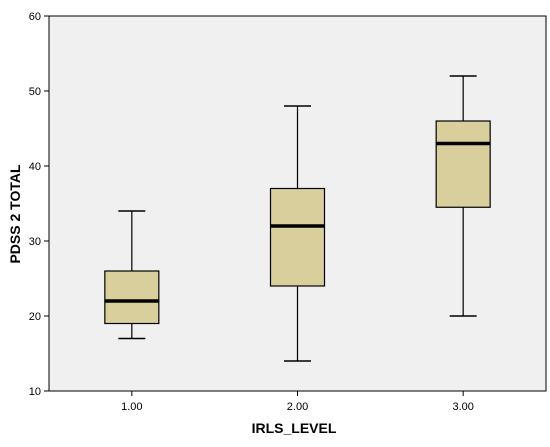 This screenshot has width=550, height=447. I want to click on y-tick-label: 20, so click(35, 317).